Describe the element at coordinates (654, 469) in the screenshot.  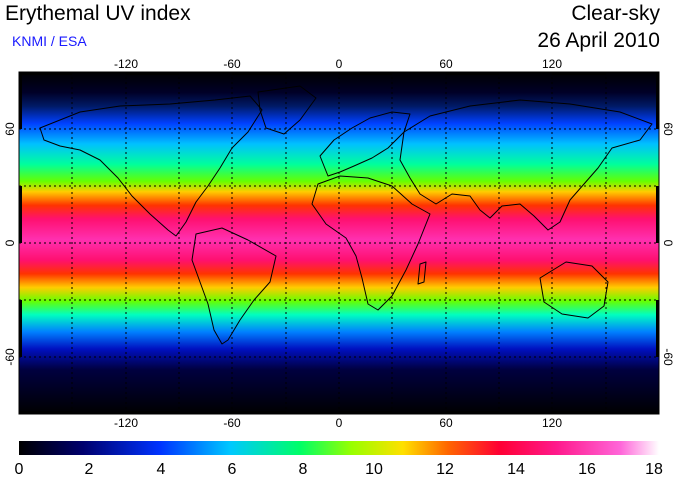
I see `colorbar-tick-label: 18` at that location.